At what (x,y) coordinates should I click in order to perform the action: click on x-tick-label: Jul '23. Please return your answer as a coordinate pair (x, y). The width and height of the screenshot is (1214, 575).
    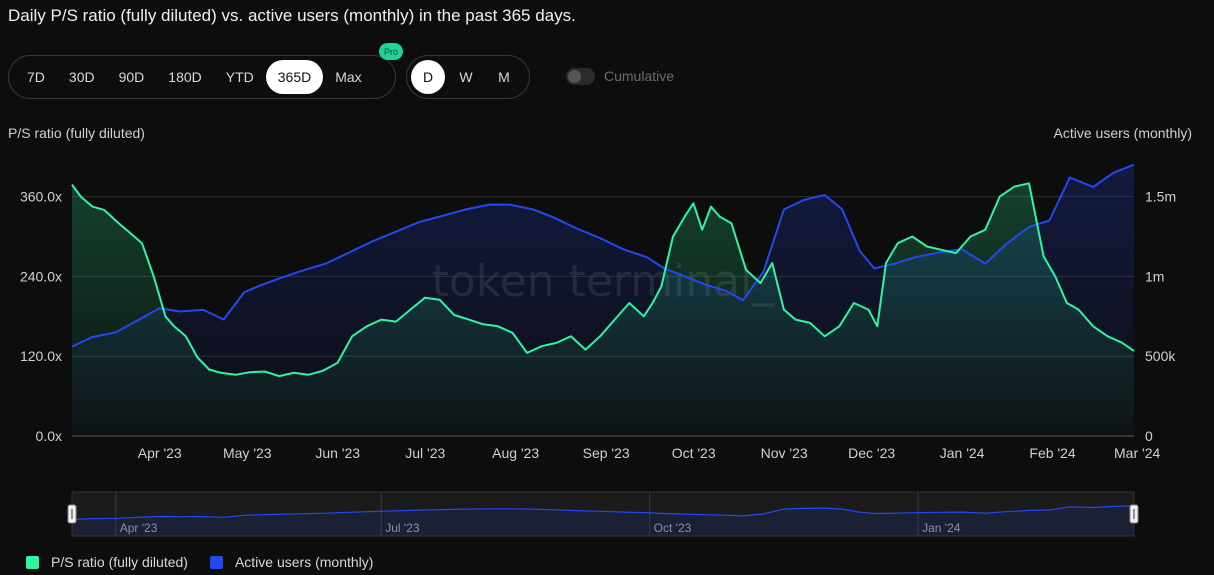
    Looking at the image, I should click on (425, 453).